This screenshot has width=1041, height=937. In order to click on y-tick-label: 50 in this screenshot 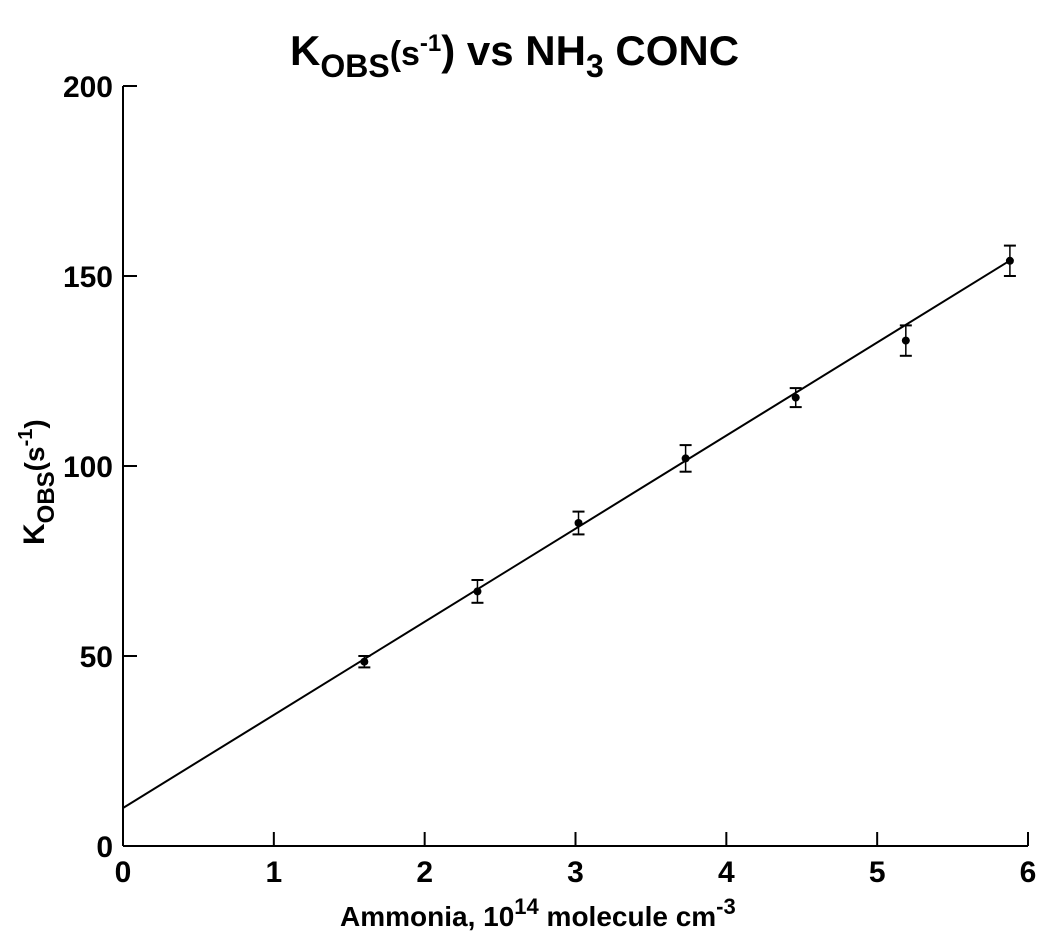, I will do `click(96, 657)`.